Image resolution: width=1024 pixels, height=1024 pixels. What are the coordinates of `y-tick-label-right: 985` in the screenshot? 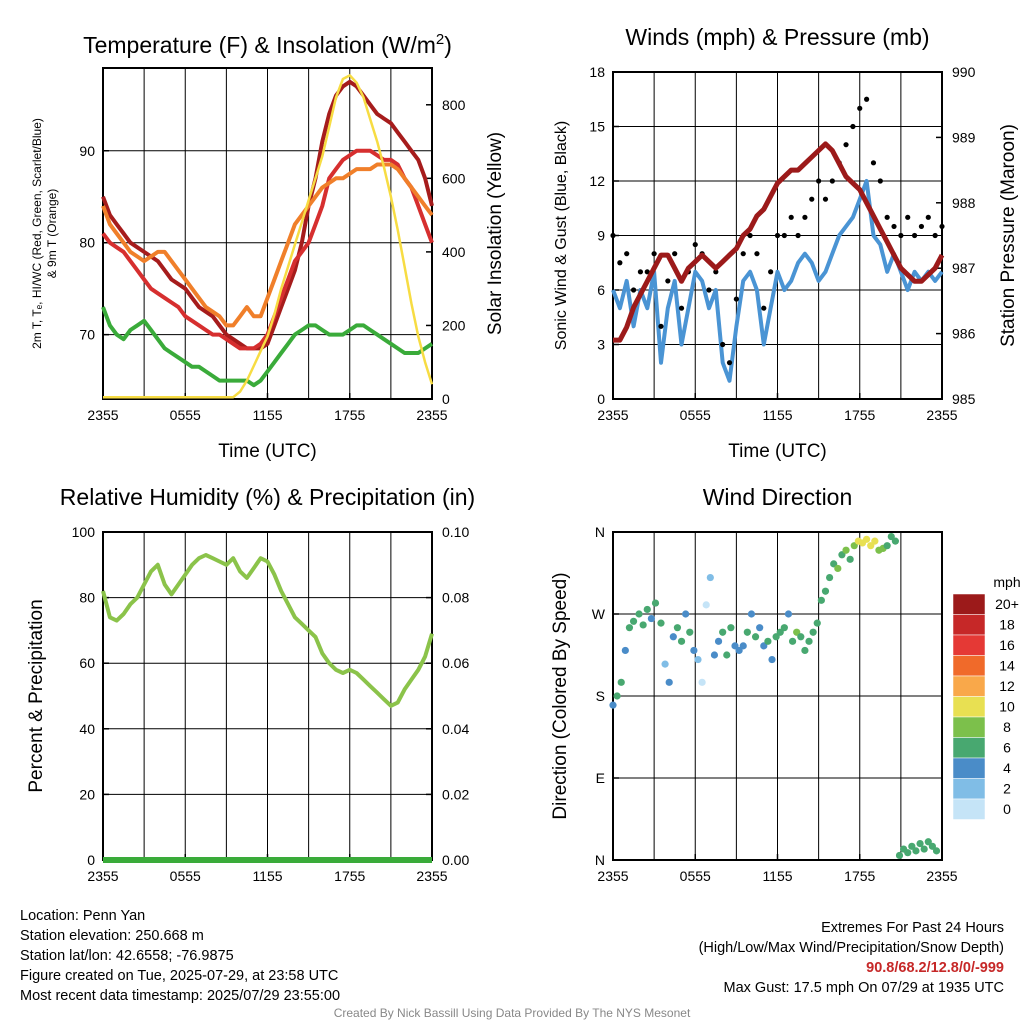 It's located at (964, 399).